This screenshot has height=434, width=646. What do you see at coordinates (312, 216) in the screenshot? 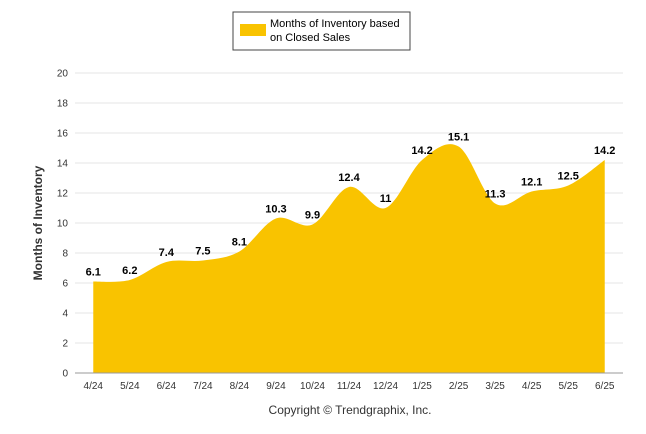
I see `data-label: 9.9` at bounding box center [312, 216].